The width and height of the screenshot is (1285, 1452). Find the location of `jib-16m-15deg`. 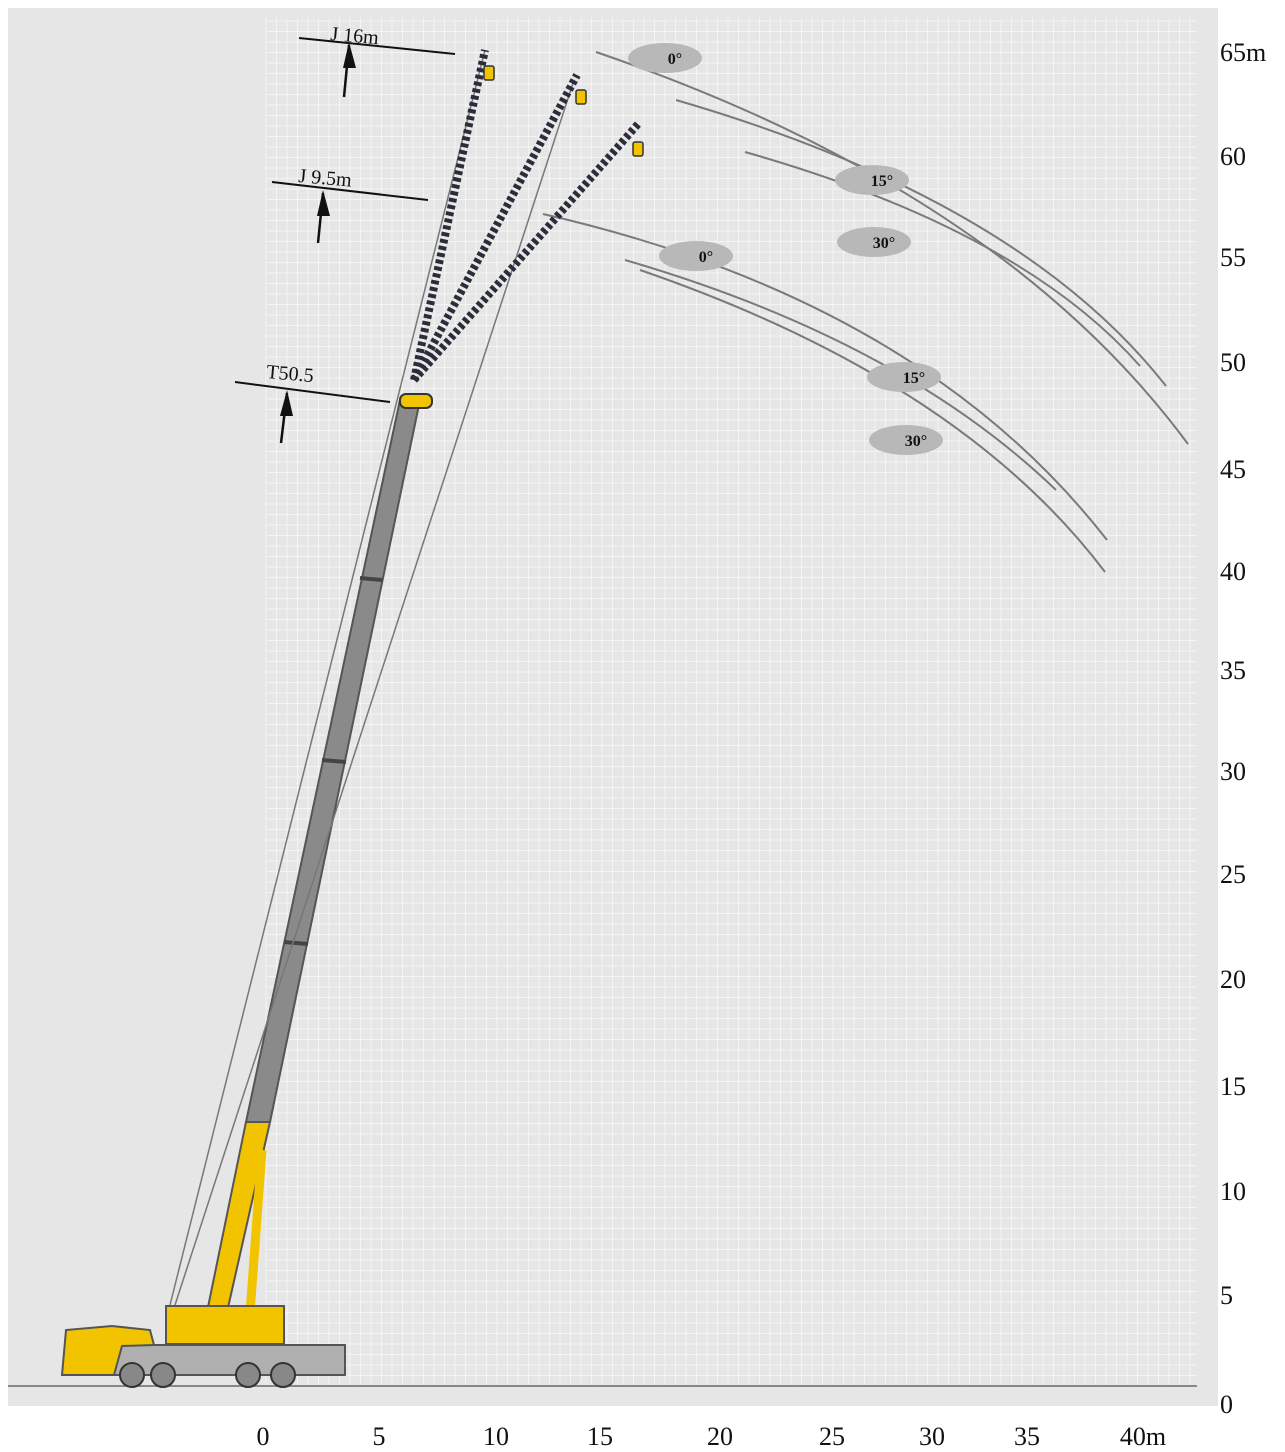

jib-16m-15deg is located at coordinates (498, 227).